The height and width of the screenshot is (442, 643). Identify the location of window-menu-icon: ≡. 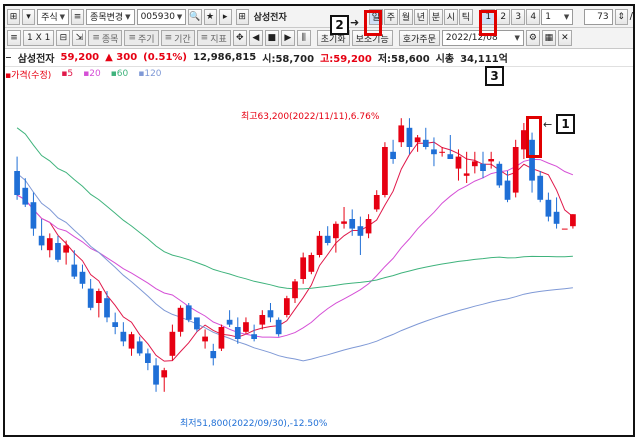
(14, 38).